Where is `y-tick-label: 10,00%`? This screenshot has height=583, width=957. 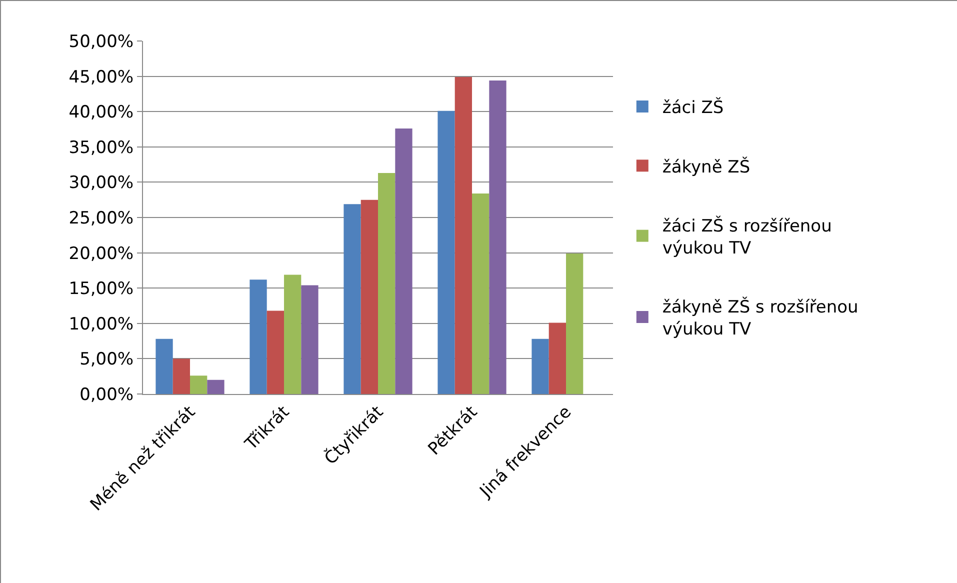 y-tick-label: 10,00% is located at coordinates (101, 324).